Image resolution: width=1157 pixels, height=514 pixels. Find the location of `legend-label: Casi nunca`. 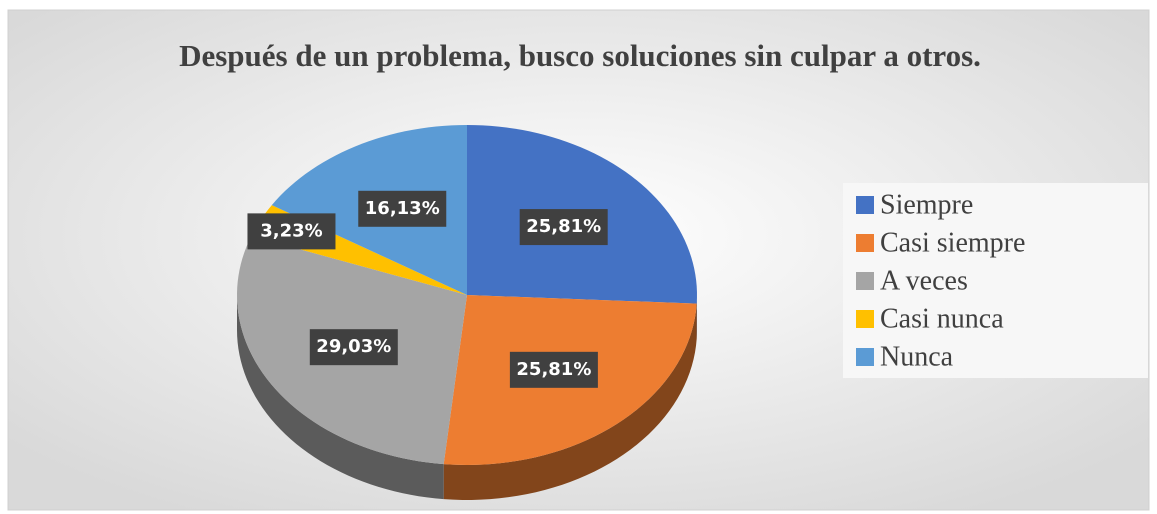

legend-label: Casi nunca is located at coordinates (942, 318).